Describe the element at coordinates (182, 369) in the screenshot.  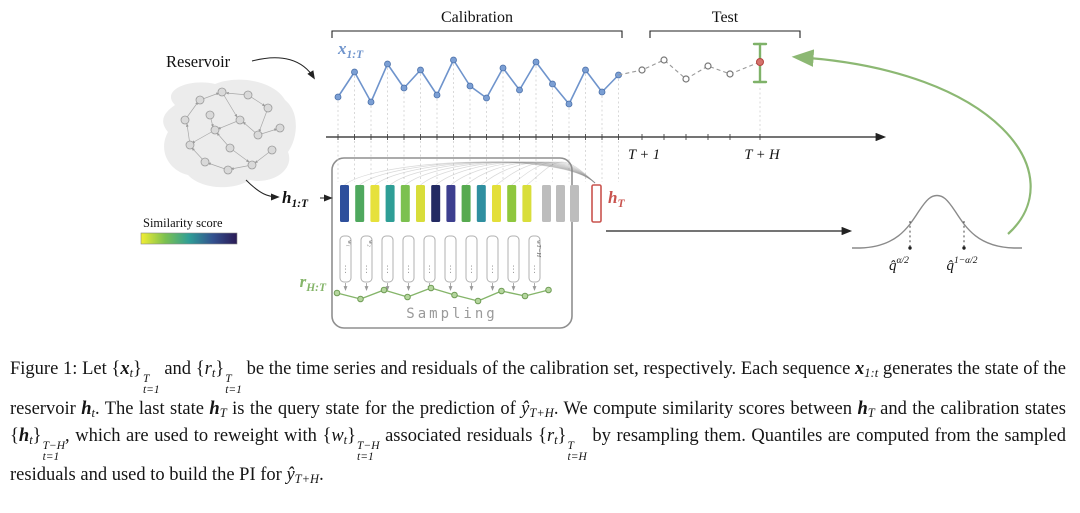
I see `caption-text: and {` at that location.